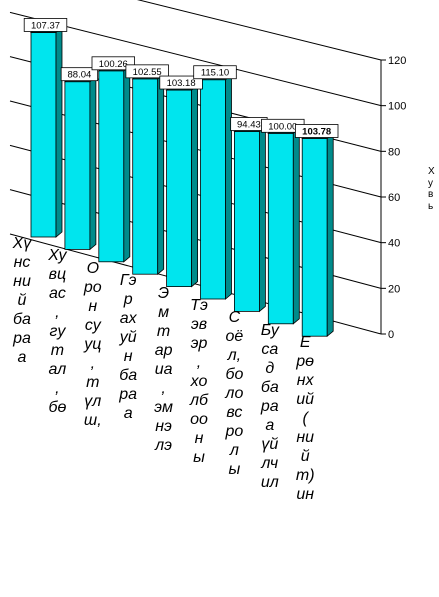 The height and width of the screenshot is (597, 439). What do you see at coordinates (391, 335) in the screenshot?
I see `y-tick-label: 0` at bounding box center [391, 335].